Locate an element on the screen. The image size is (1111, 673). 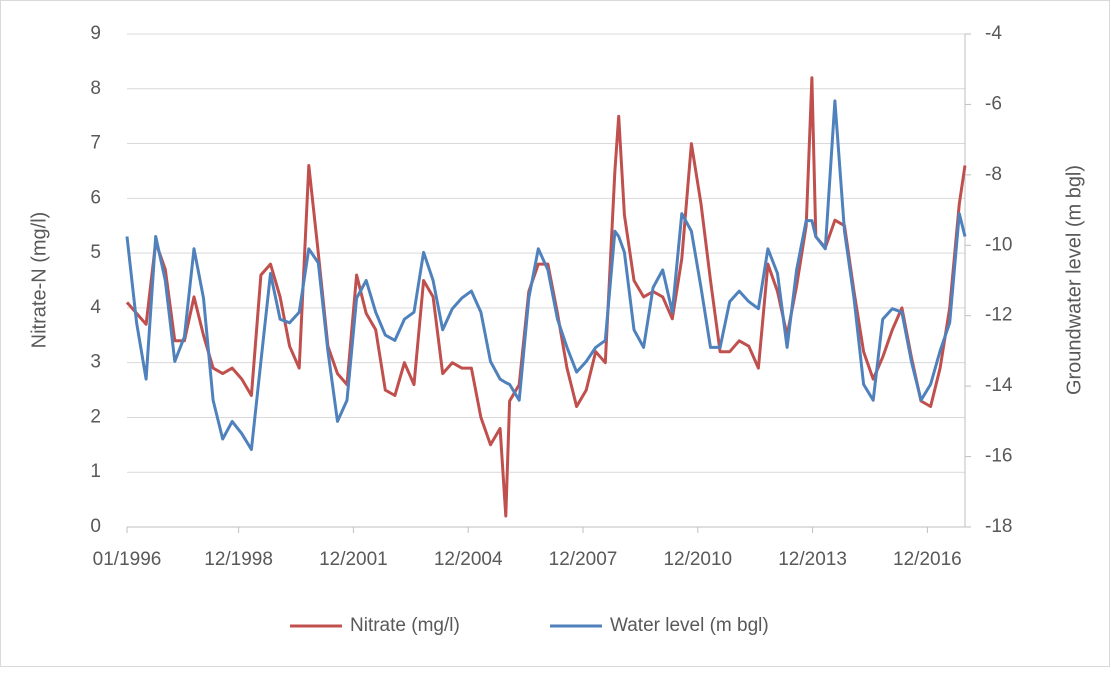
x-tick-label: 12/2010 is located at coordinates (697, 559).